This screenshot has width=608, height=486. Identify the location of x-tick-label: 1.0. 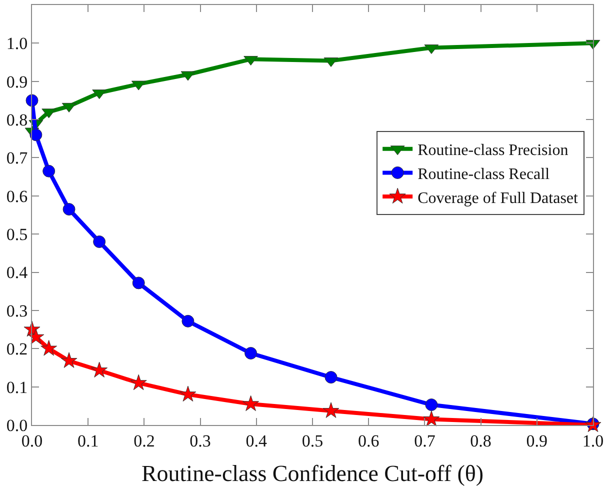
(593, 440).